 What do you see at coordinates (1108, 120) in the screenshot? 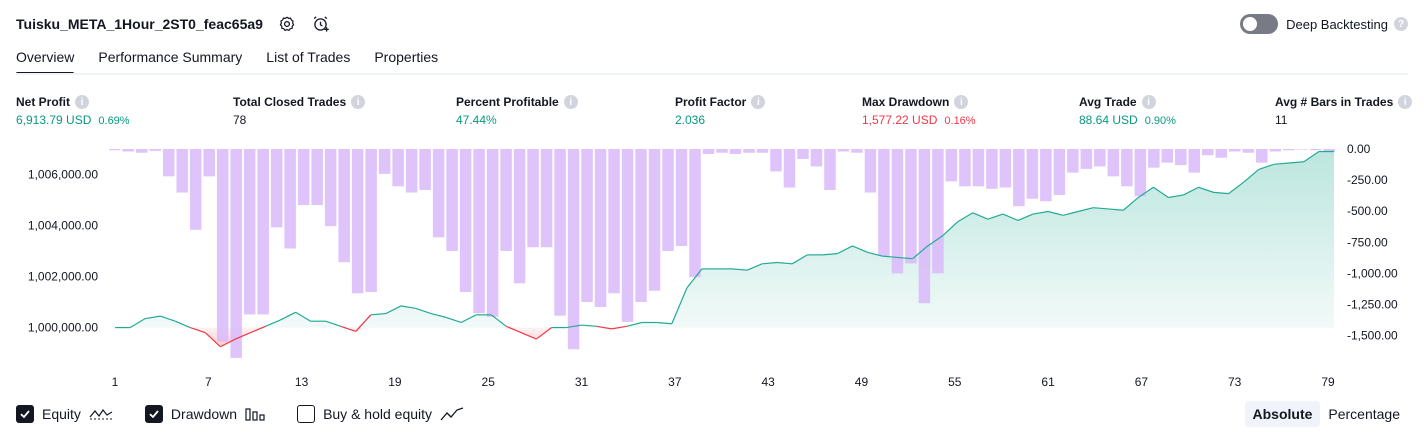
I see `metric-value: 88.64 USD` at bounding box center [1108, 120].